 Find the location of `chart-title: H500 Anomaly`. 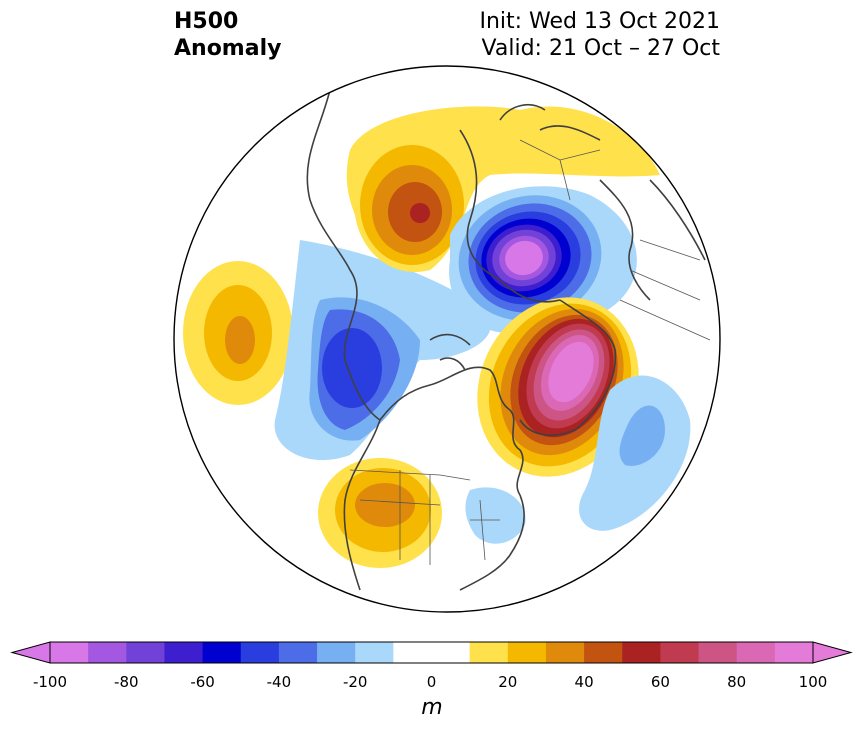

chart-title: H500 Anomaly is located at coordinates (227, 35).